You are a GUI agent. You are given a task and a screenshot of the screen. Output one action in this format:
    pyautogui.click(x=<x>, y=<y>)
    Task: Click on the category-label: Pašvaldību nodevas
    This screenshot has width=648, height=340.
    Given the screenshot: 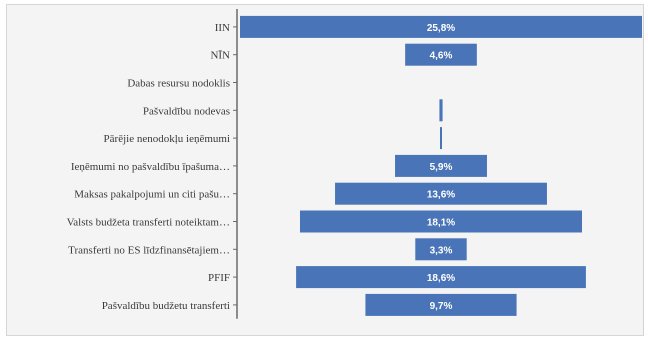 What is the action you would take?
    pyautogui.click(x=186, y=111)
    